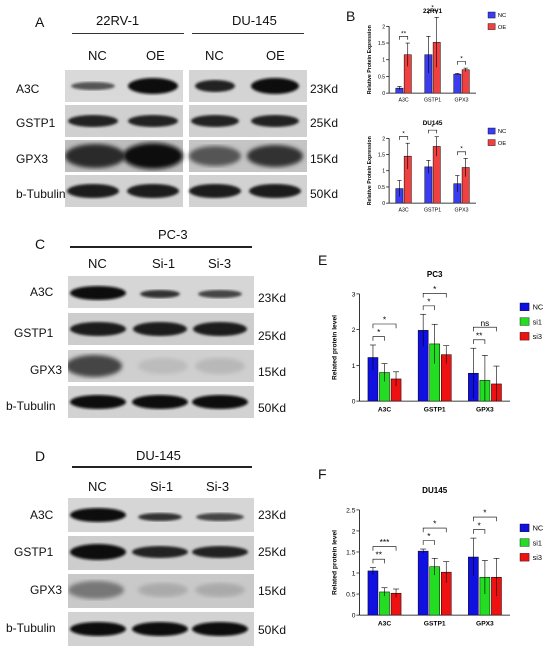 Image resolution: width=550 pixels, height=652 pixels. Describe the element at coordinates (31, 628) in the screenshot. I see `panel-d-row-label: b-Tubulin` at that location.